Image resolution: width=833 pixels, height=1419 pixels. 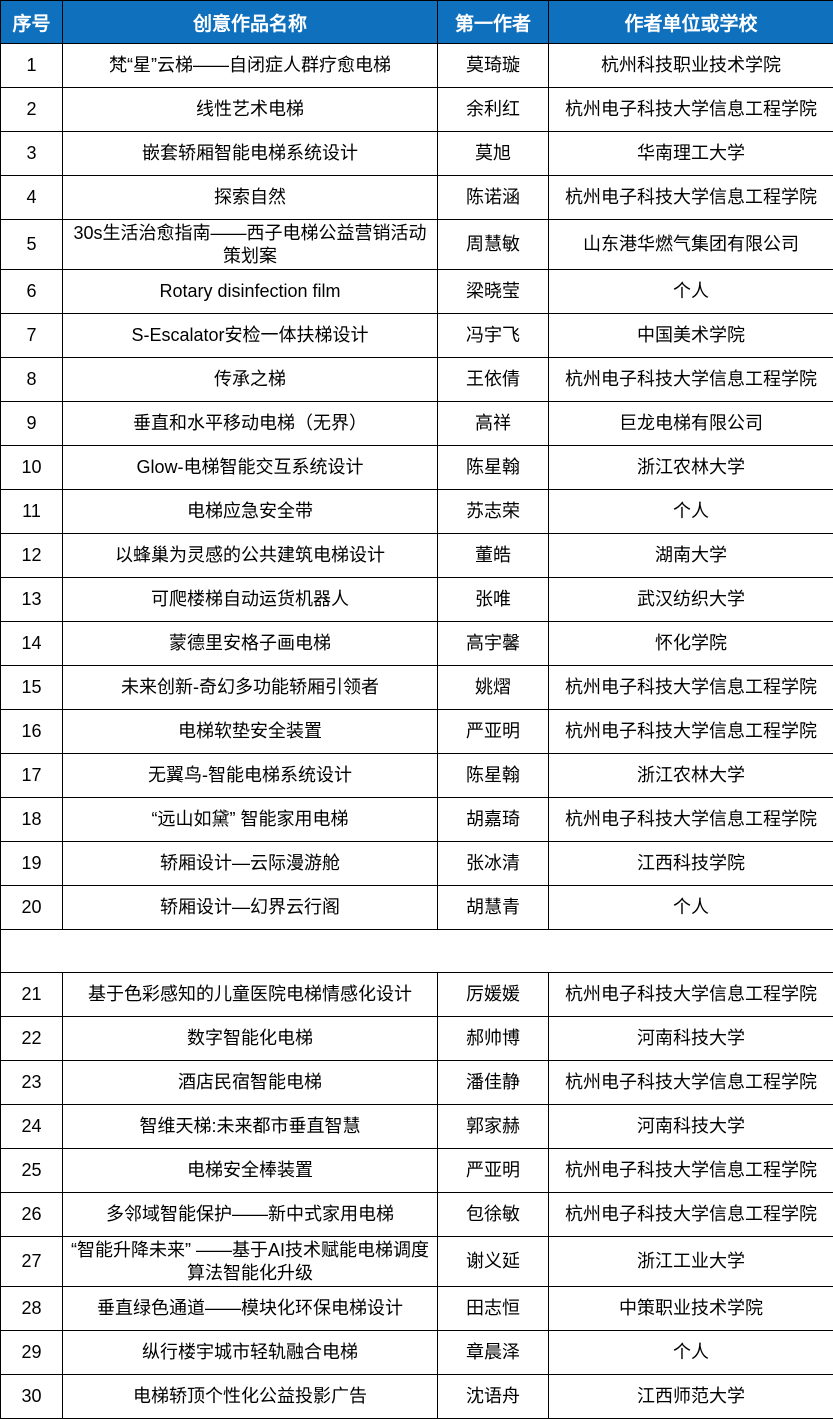 What do you see at coordinates (250, 1127) in the screenshot?
I see `work-title-cell: 智维天梯:未来都市垂直智慧` at bounding box center [250, 1127].